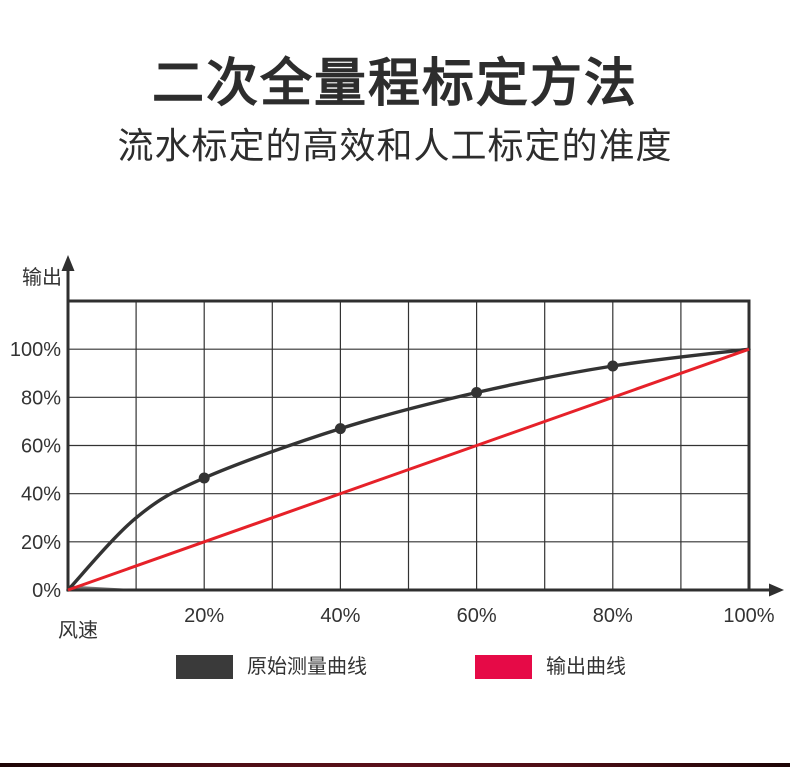  What do you see at coordinates (776, 590) in the screenshot?
I see `x-axis-arrow-icon` at bounding box center [776, 590].